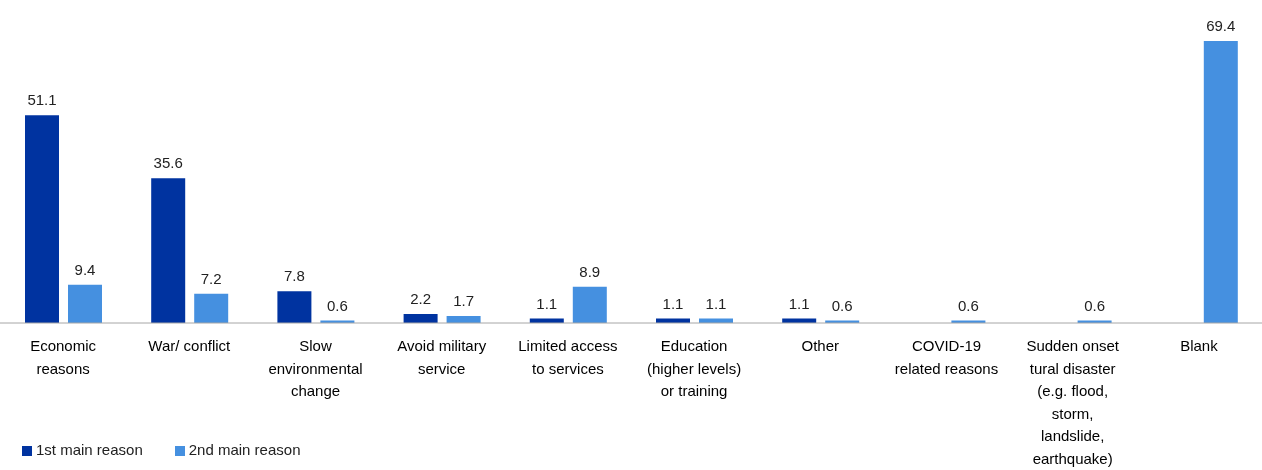  I want to click on data-label: 7.8, so click(294, 276).